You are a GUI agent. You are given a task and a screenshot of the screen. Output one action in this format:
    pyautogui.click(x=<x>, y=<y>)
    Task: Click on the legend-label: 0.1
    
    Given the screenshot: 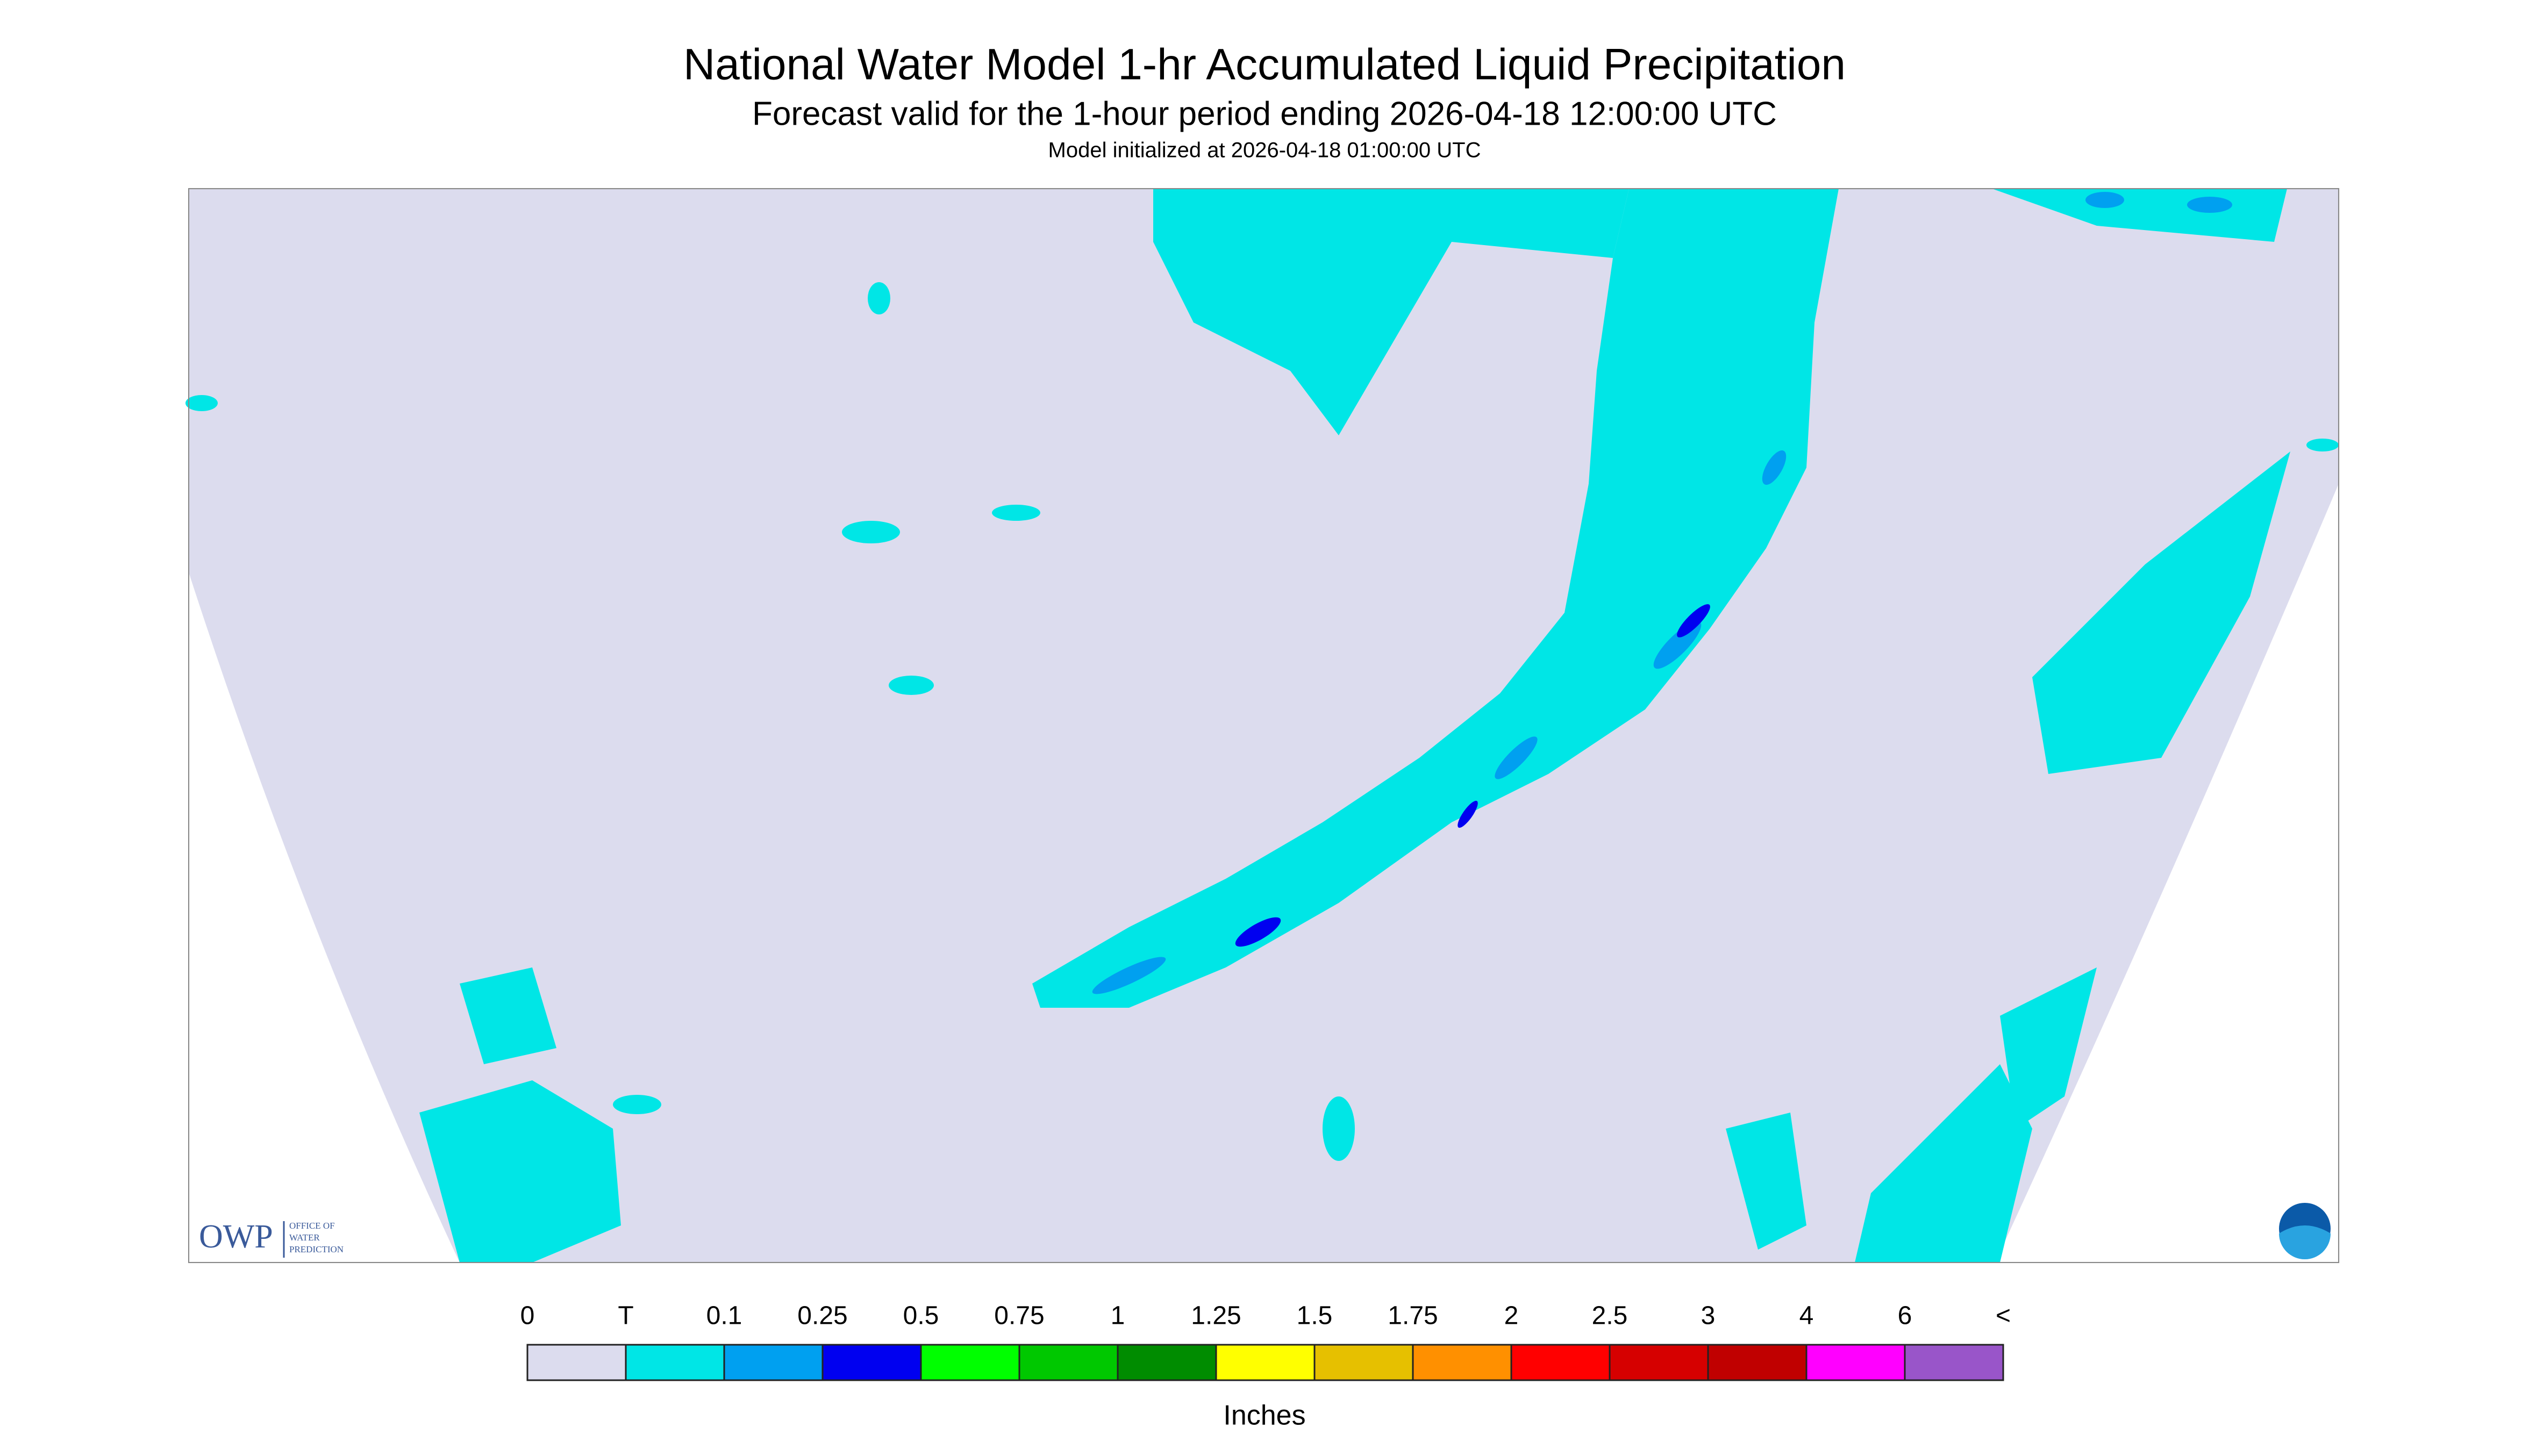 What is the action you would take?
    pyautogui.click(x=724, y=1316)
    